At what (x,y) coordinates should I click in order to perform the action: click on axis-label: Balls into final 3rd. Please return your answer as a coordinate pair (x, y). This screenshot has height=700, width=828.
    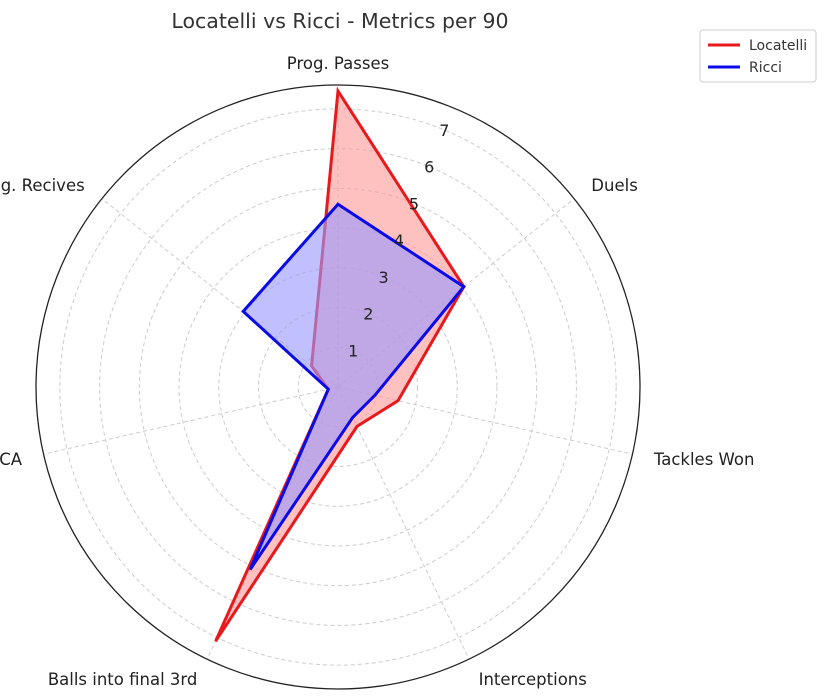
    Looking at the image, I should click on (123, 679).